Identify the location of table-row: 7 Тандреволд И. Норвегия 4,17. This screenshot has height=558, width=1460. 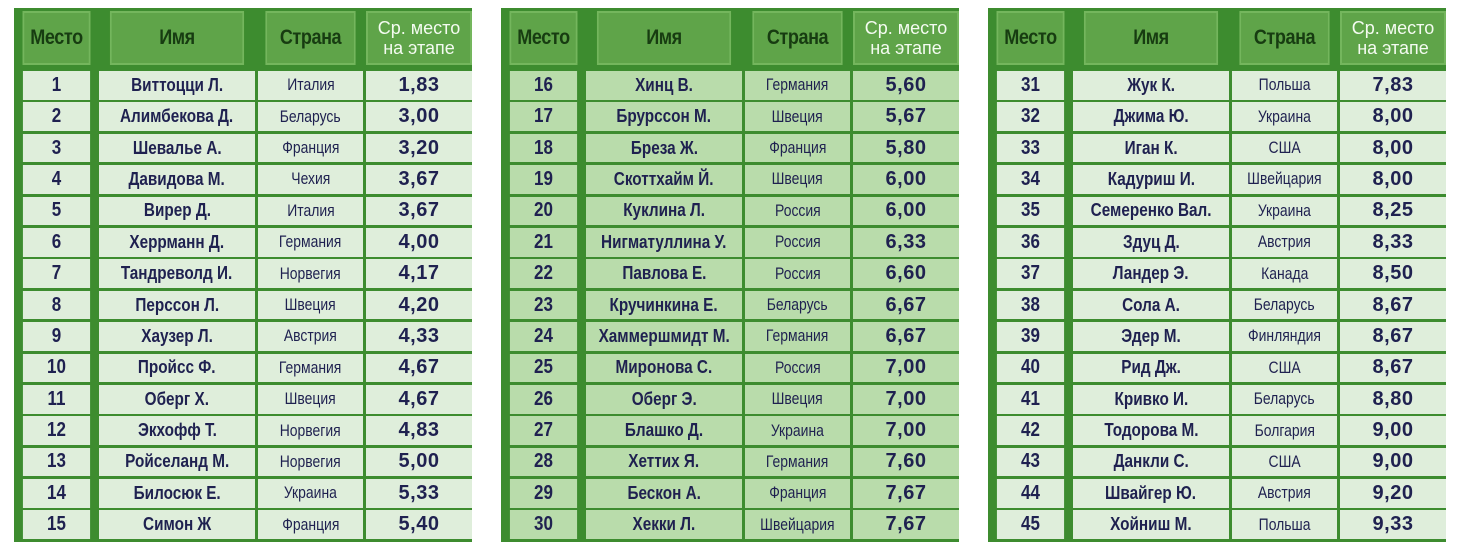
(244, 273).